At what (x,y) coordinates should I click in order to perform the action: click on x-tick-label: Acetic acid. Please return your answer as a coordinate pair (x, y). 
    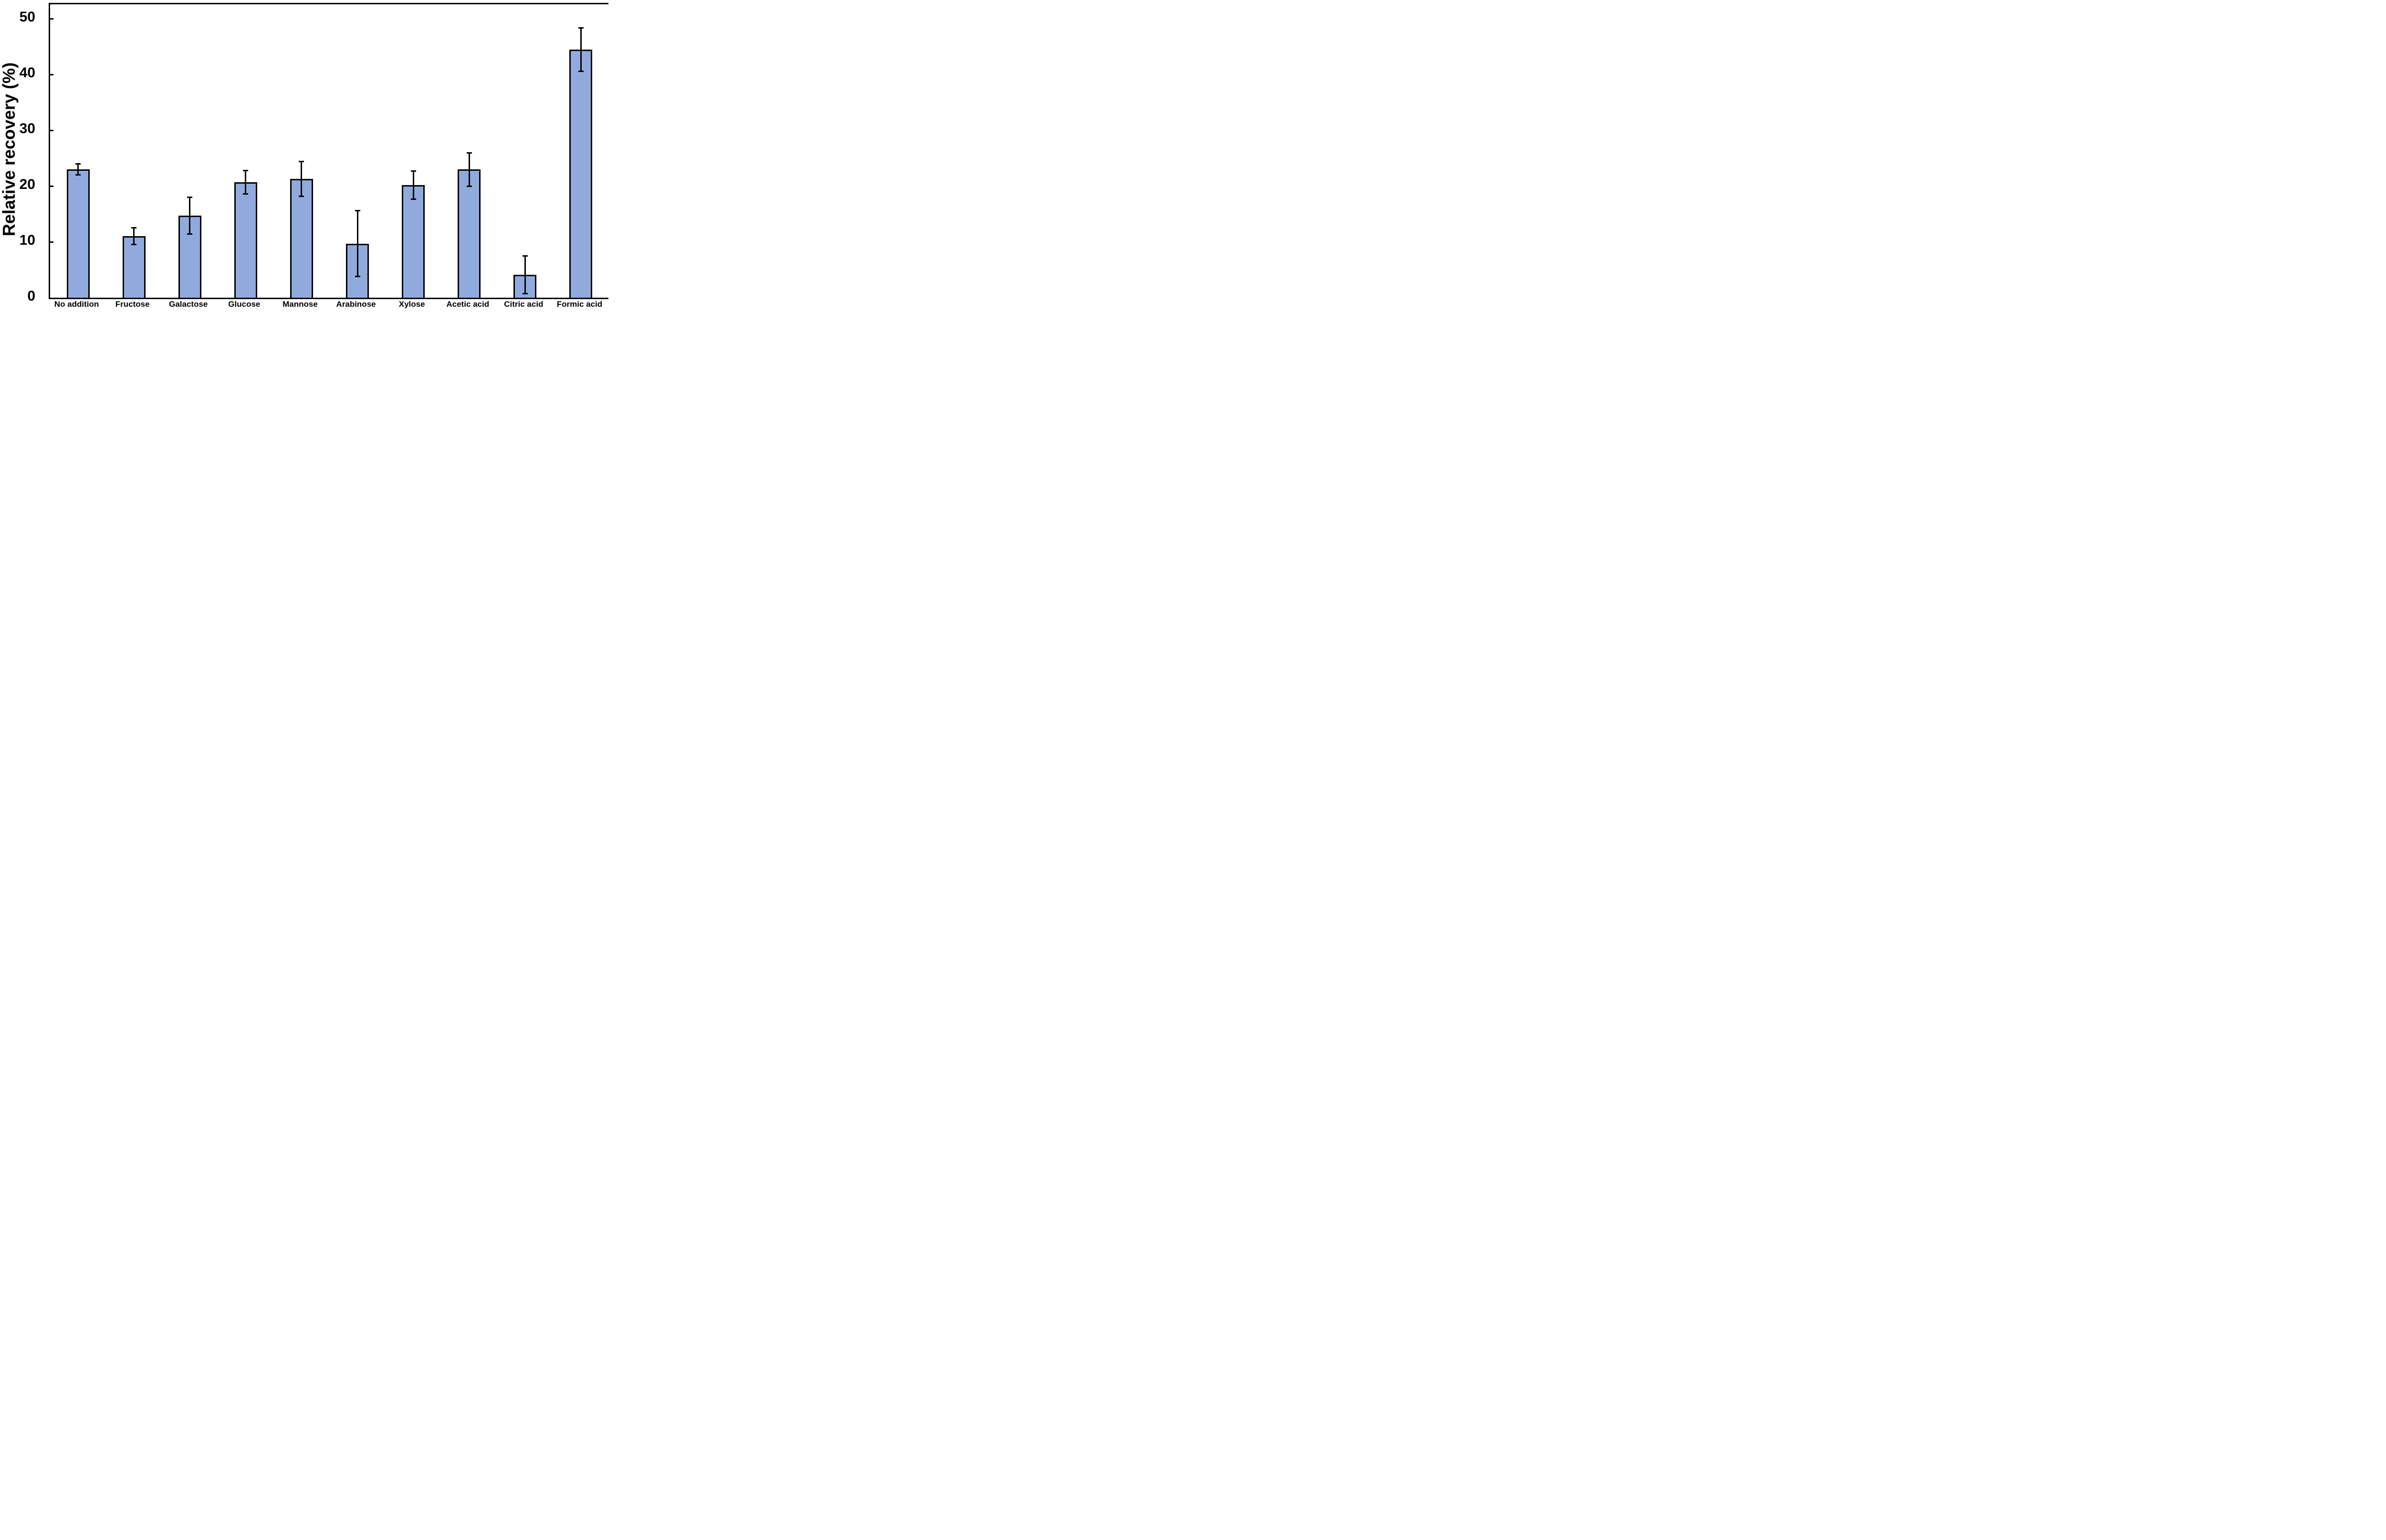
    Looking at the image, I should click on (468, 304).